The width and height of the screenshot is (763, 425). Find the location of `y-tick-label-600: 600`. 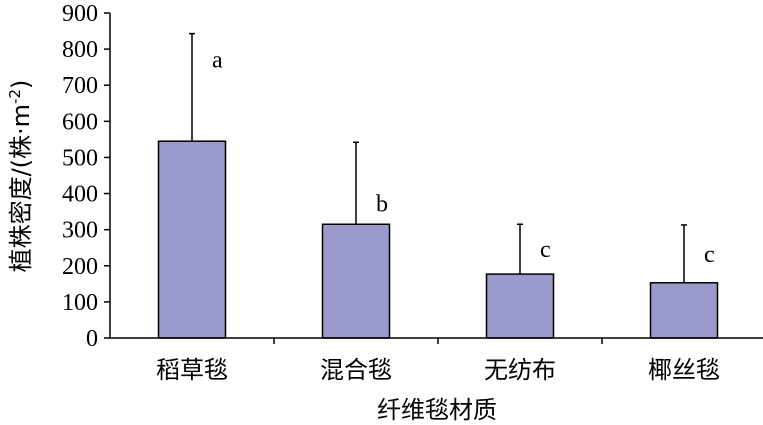

y-tick-label-600: 600 is located at coordinates (80, 122).